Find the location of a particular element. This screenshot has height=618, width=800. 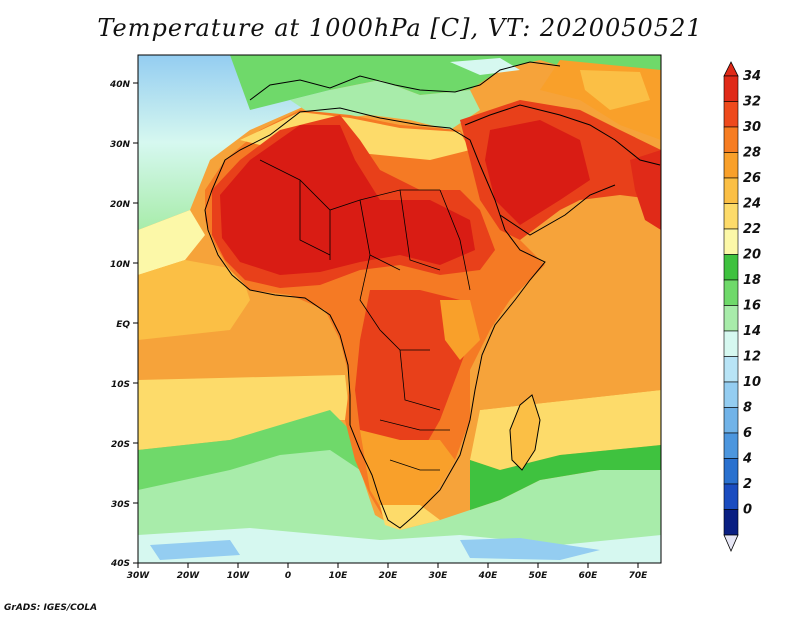

iran-cool is located at coordinates (615, 90).